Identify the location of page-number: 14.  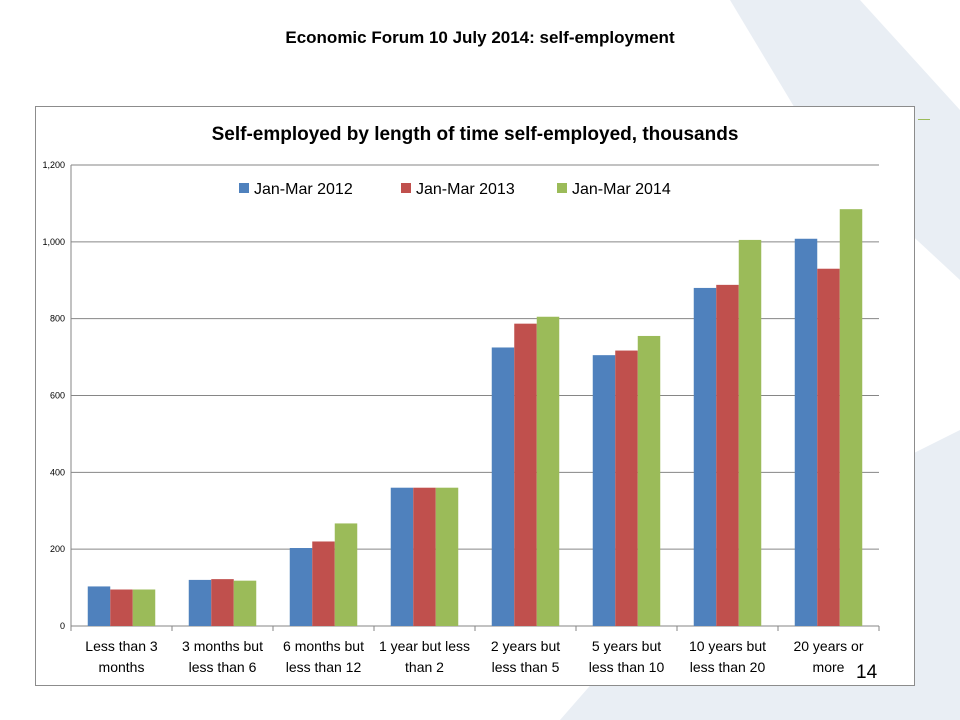
(867, 672).